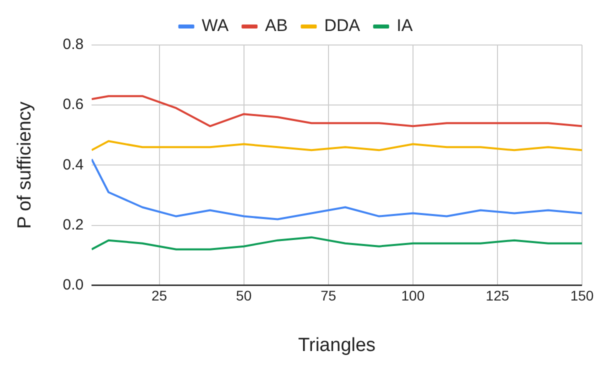 The height and width of the screenshot is (371, 600). Describe the element at coordinates (405, 26) in the screenshot. I see `legend-label: IA` at that location.